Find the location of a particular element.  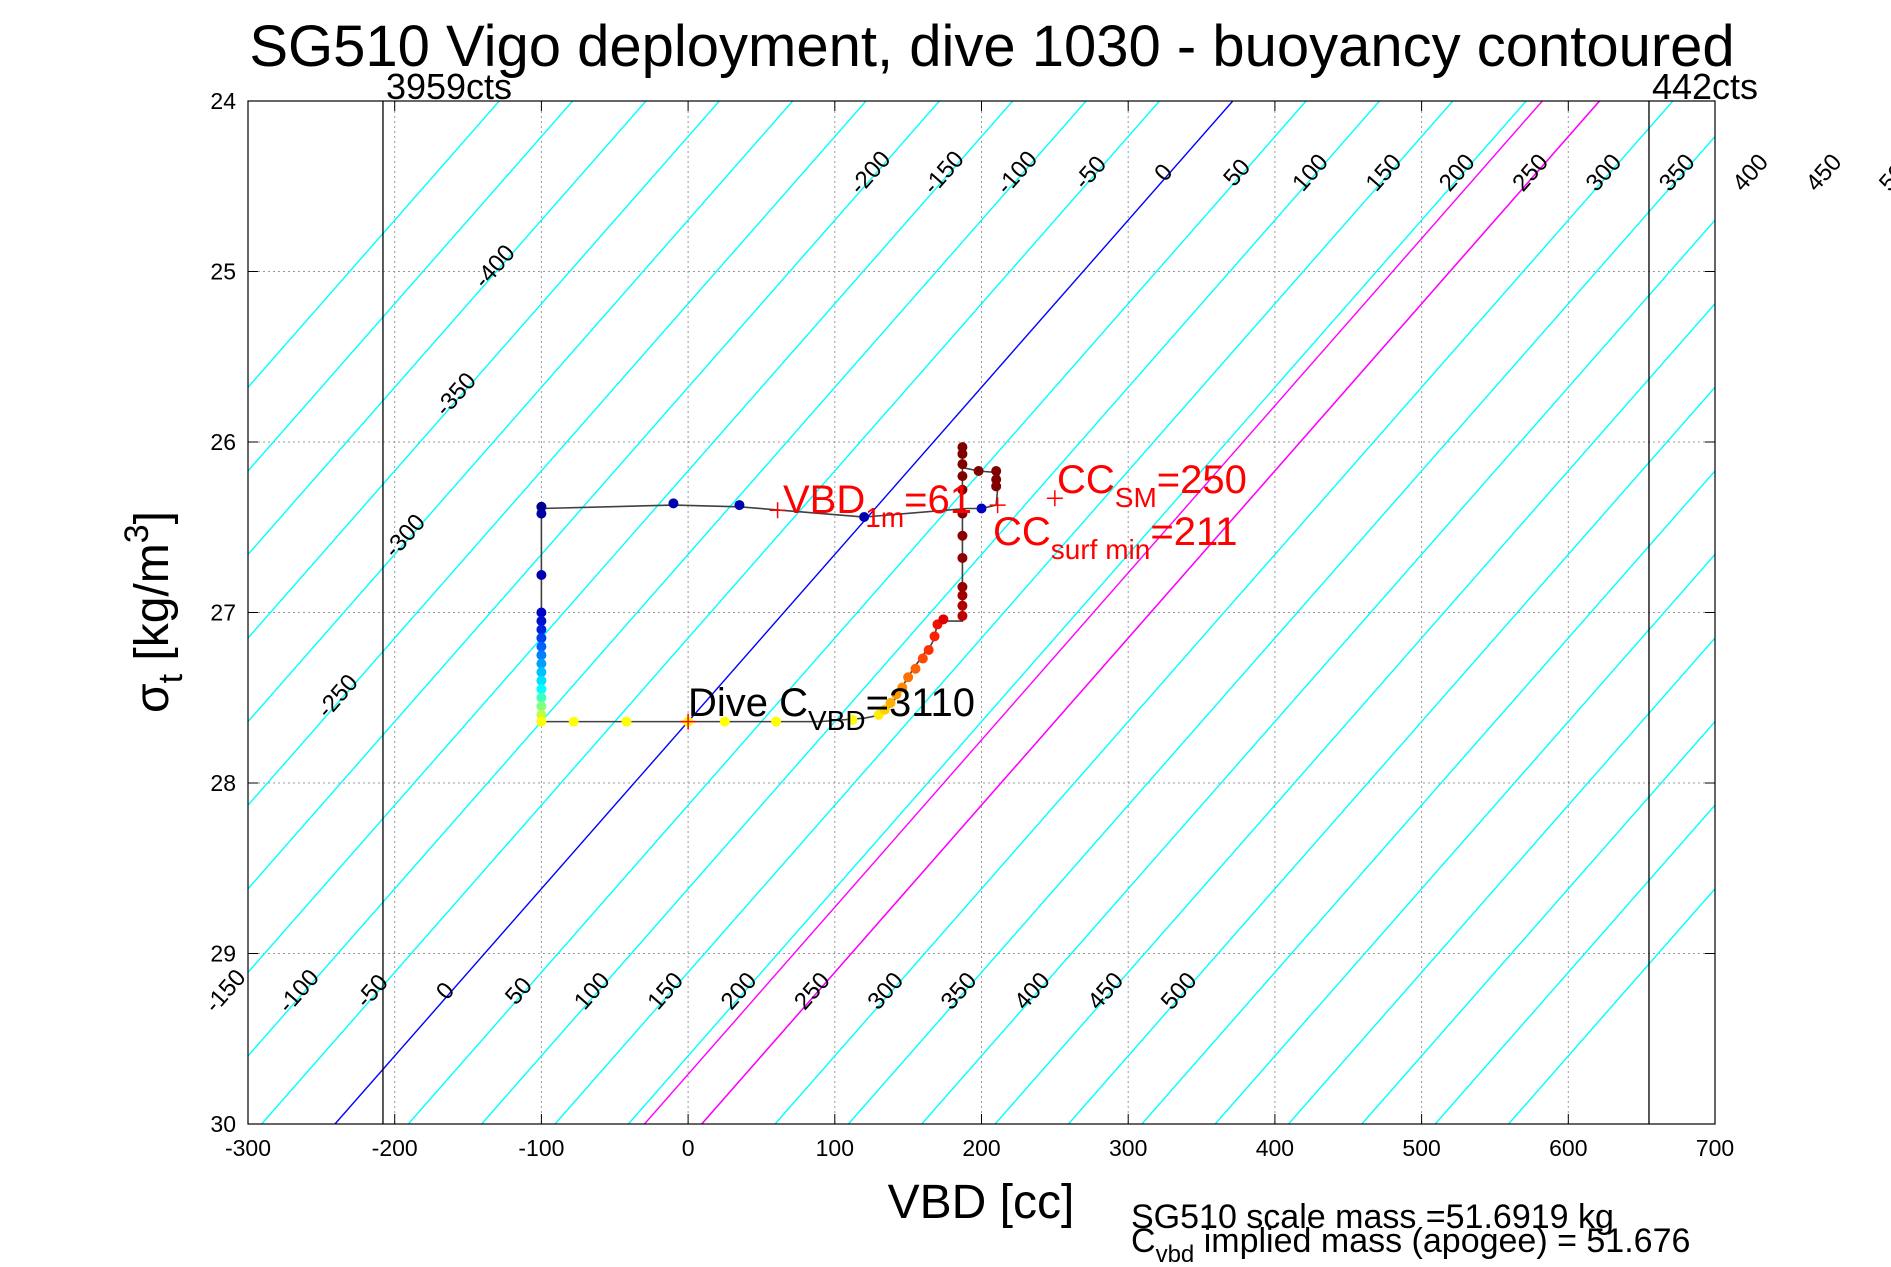

x-tick-label: 200 is located at coordinates (981, 1148).